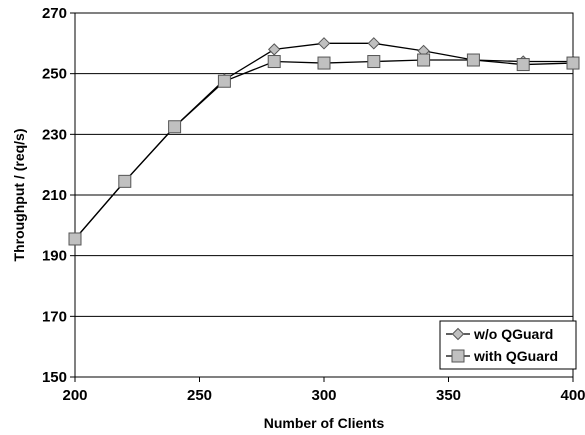 This screenshot has width=585, height=435. What do you see at coordinates (513, 334) in the screenshot?
I see `legend-label: w/o QGuard` at bounding box center [513, 334].